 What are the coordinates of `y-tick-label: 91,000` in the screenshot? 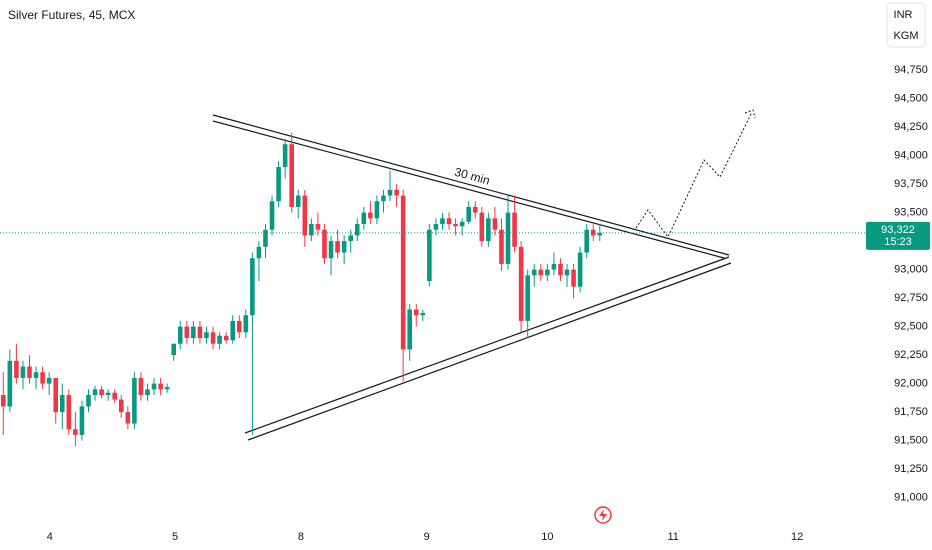 It's located at (911, 498).